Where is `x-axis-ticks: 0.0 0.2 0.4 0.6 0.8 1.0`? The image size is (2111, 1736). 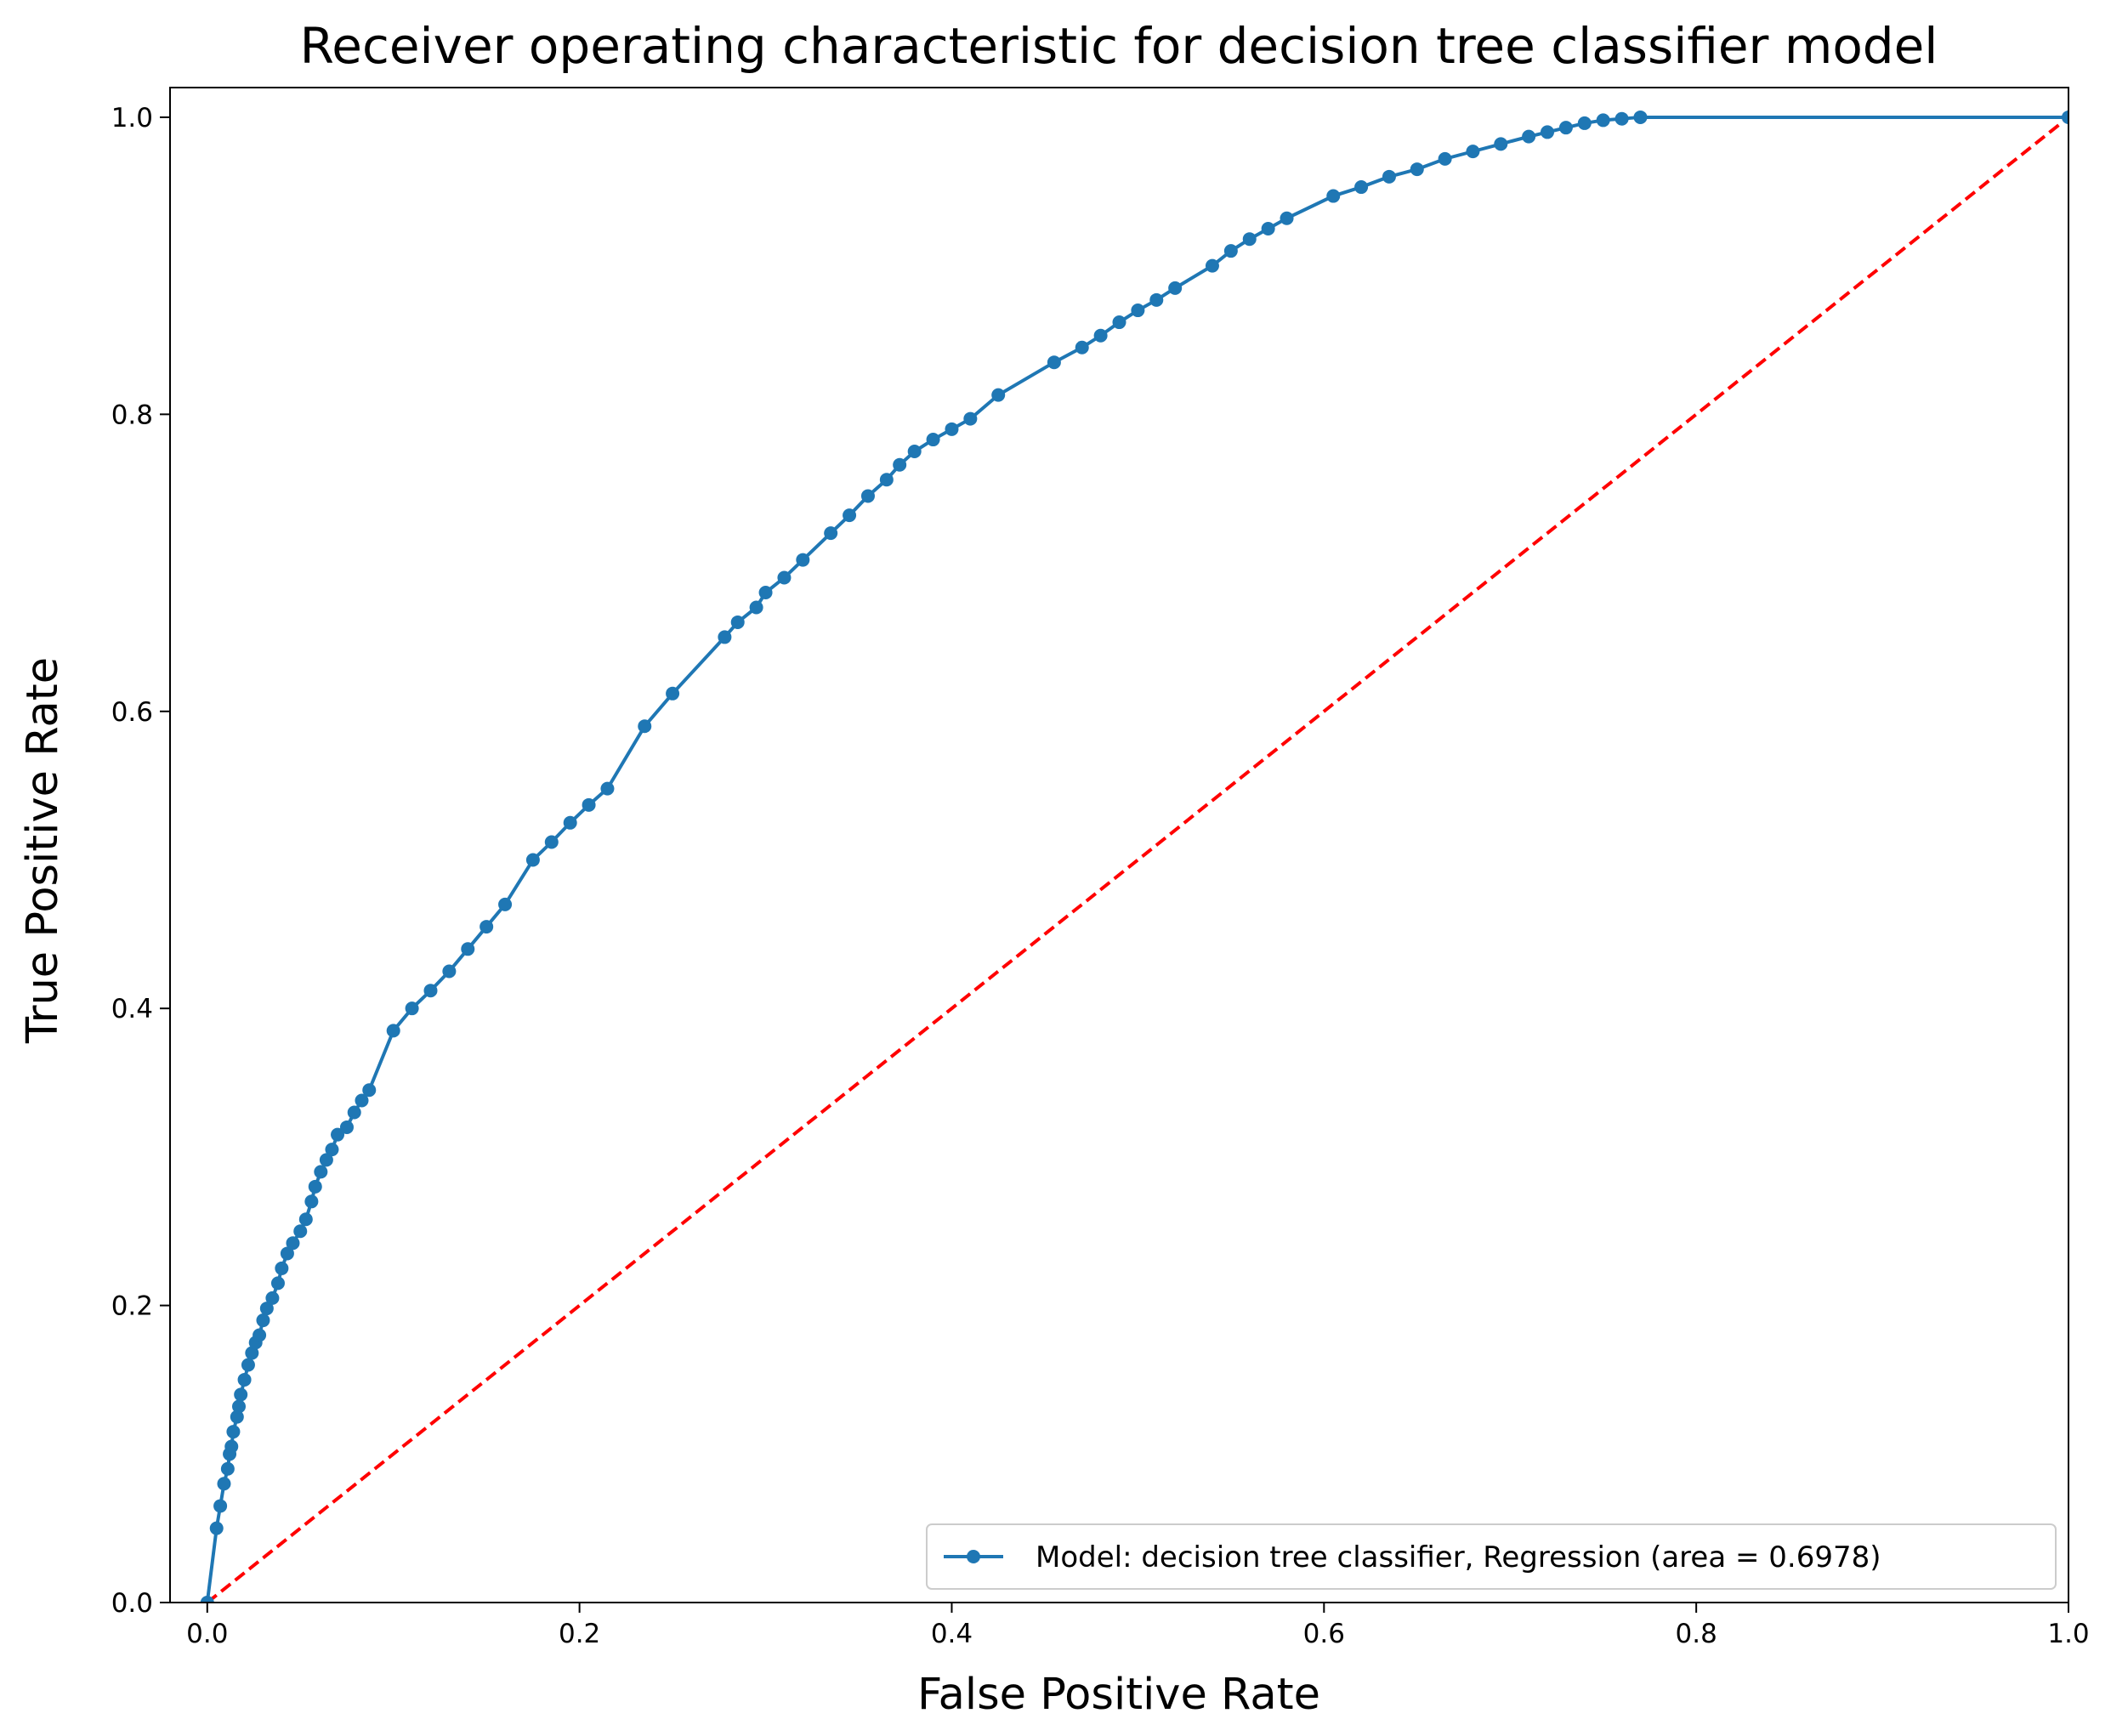 x-axis-ticks: 0.0 0.2 0.4 0.6 0.8 1.0 is located at coordinates (1138, 1626).